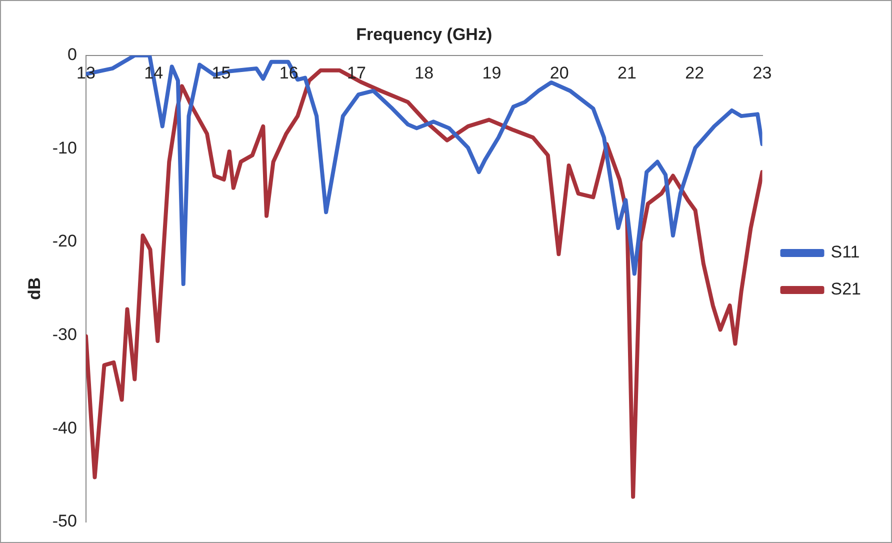 Image resolution: width=892 pixels, height=543 pixels. I want to click on x-tick-label: 22, so click(694, 73).